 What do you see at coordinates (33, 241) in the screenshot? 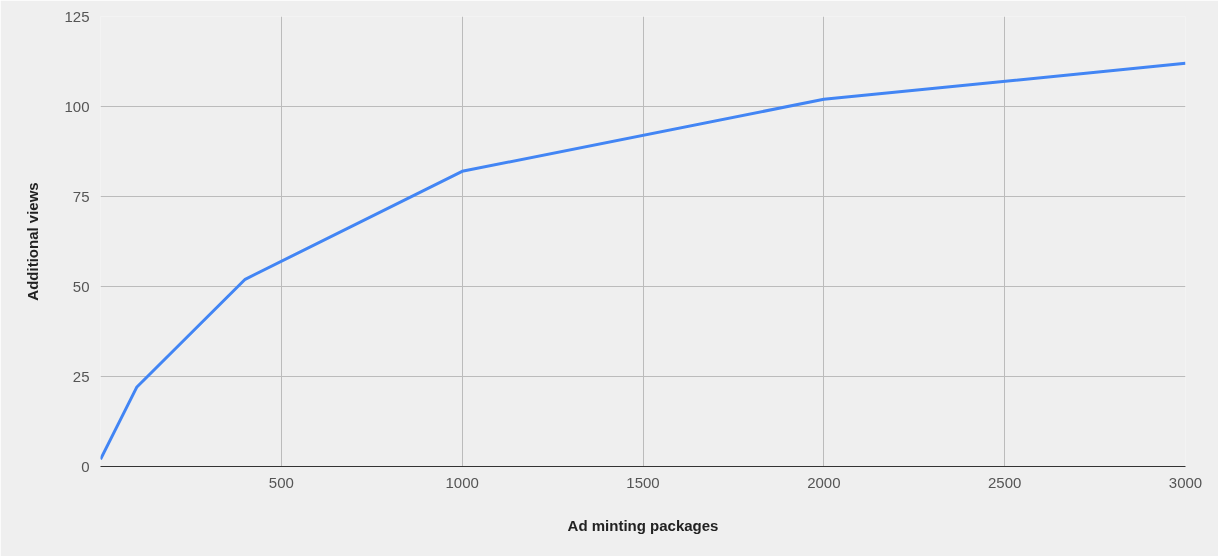
I see `y-axis-title: Additional views` at bounding box center [33, 241].